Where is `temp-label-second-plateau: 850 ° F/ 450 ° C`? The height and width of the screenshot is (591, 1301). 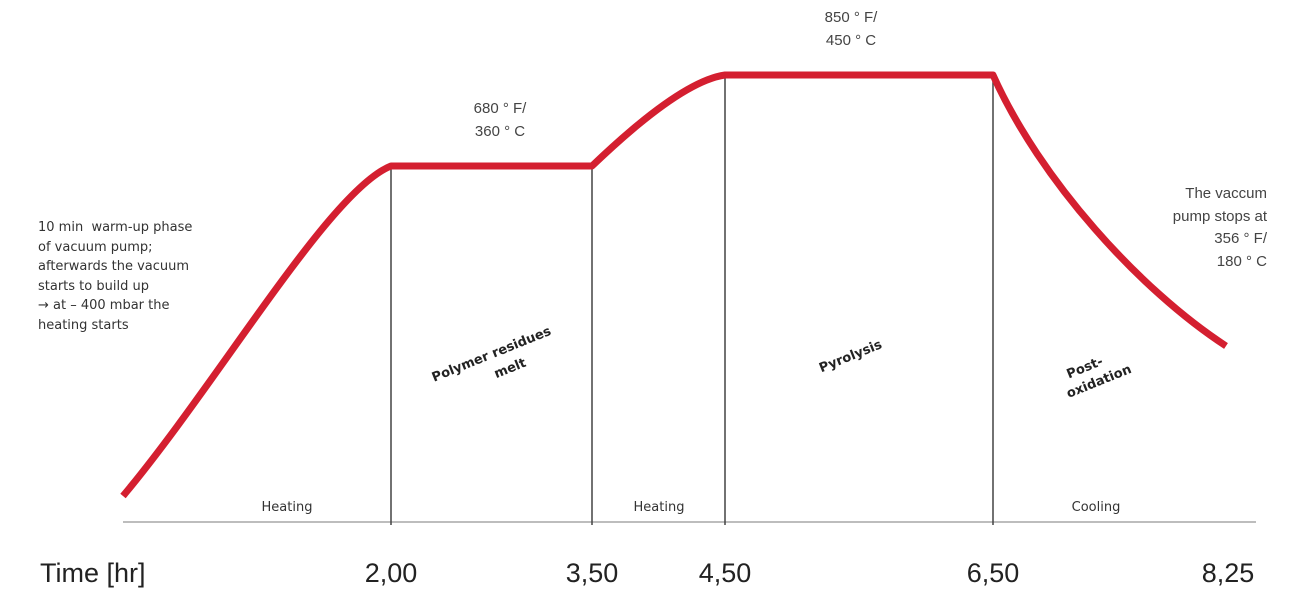 temp-label-second-plateau: 850 ° F/ 450 ° C is located at coordinates (851, 29).